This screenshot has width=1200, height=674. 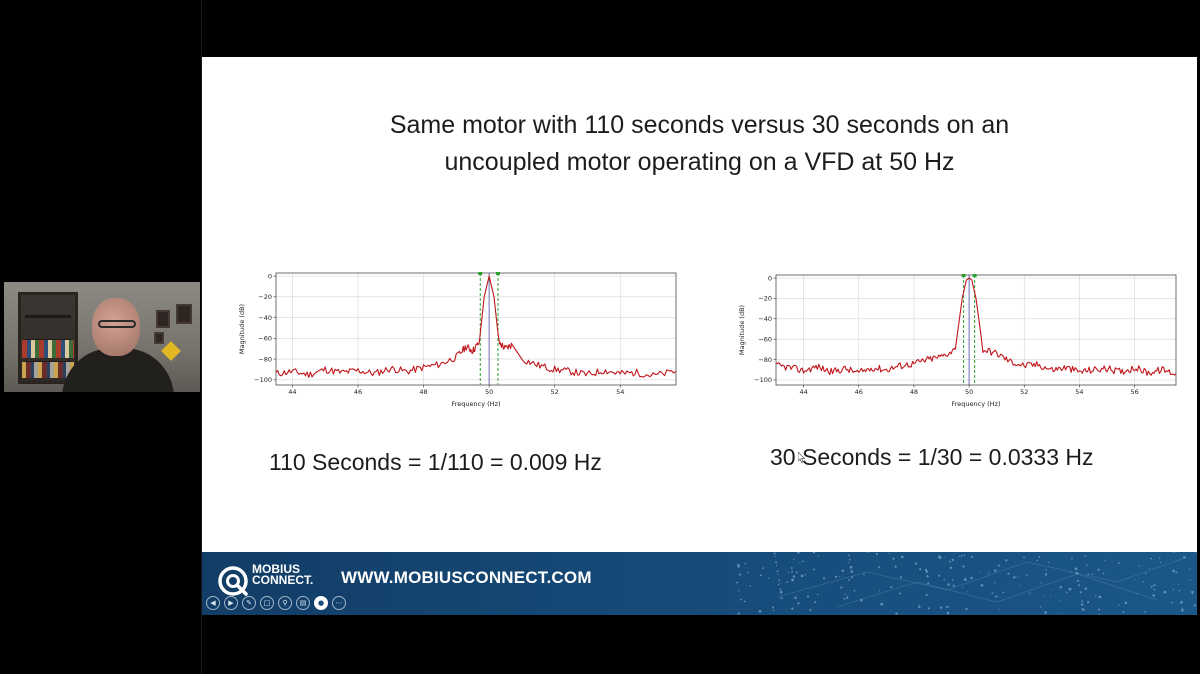 I want to click on webcam-video, so click(x=102, y=337).